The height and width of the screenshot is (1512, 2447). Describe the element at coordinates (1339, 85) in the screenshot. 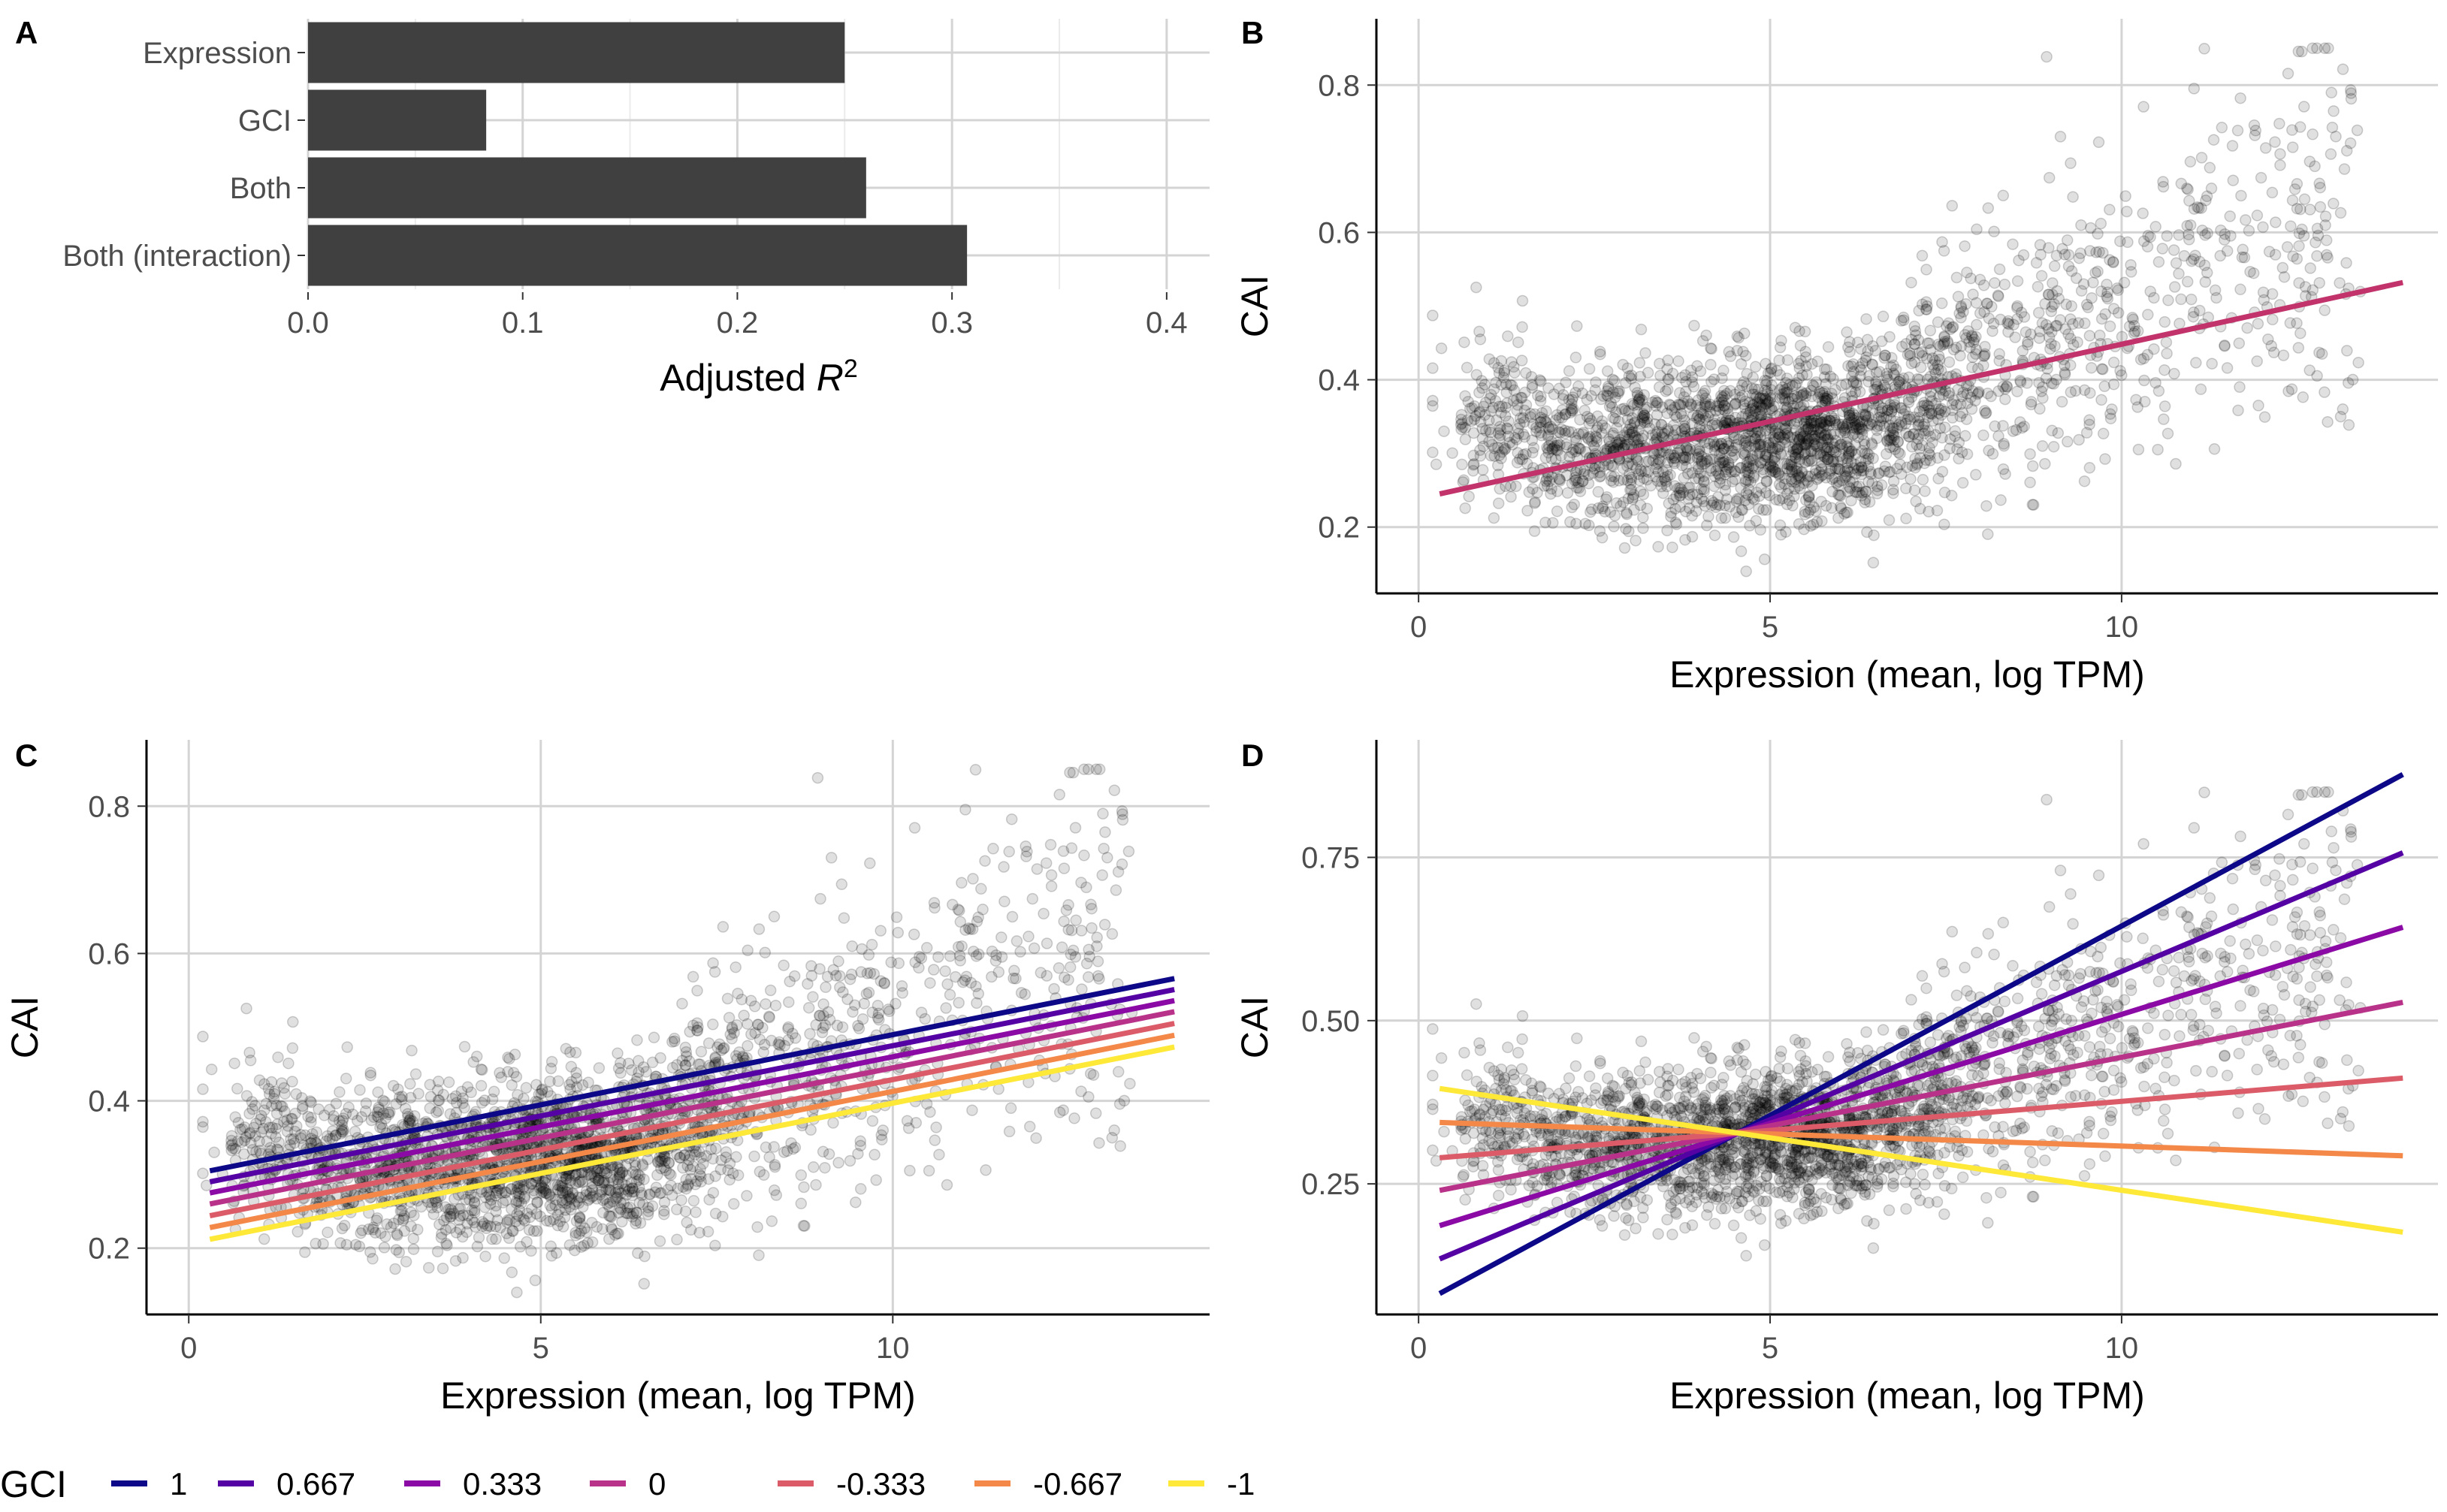

I see `y-tick-label: 0.8` at that location.